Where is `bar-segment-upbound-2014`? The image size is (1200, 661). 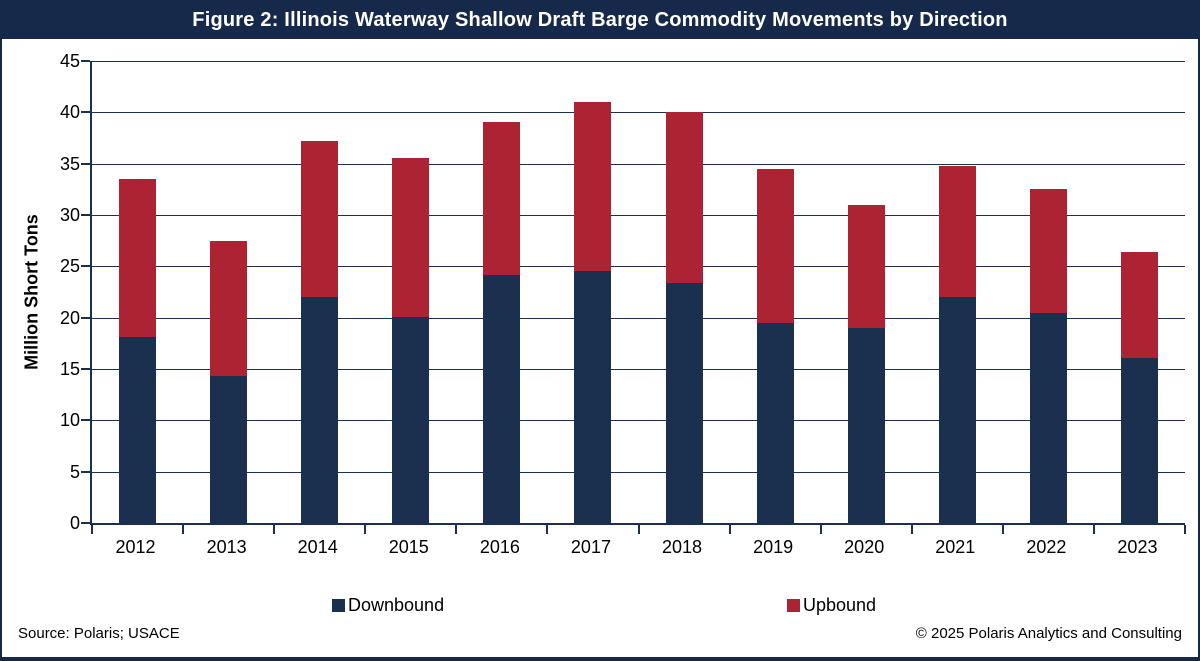 bar-segment-upbound-2014 is located at coordinates (320, 219).